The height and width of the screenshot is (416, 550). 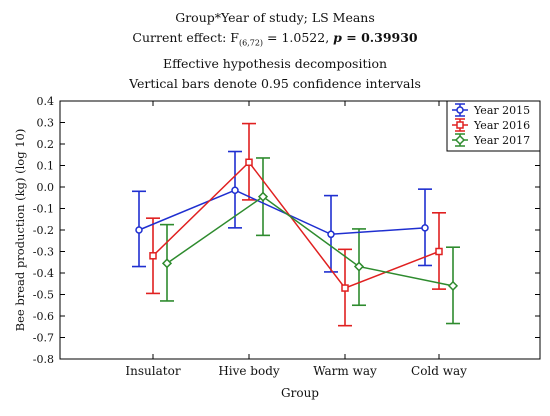 What do you see at coordinates (43, 230) in the screenshot?
I see `y-tick-label: -0.2` at bounding box center [43, 230].